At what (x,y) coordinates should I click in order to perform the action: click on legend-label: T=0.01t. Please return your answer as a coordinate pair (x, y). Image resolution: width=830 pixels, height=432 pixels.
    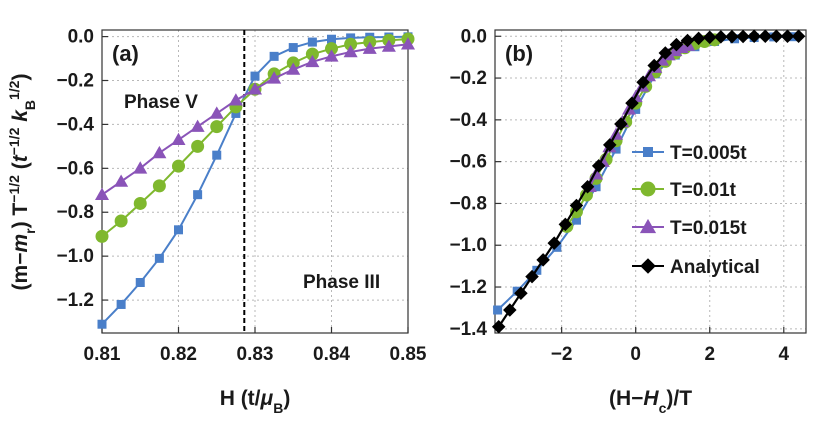
    Looking at the image, I should click on (703, 190).